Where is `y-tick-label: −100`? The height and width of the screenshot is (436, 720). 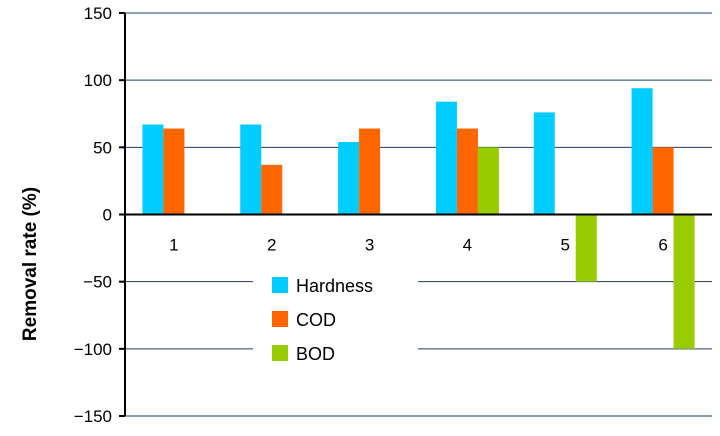 y-tick-label: −100 is located at coordinates (93, 349).